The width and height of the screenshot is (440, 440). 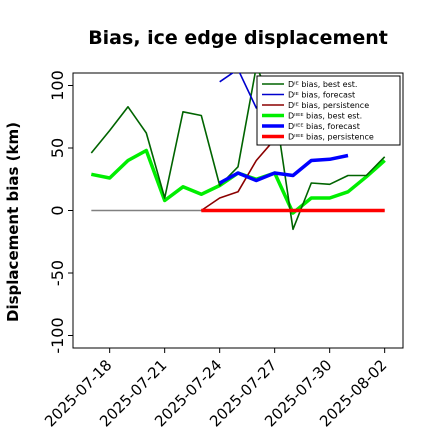 What do you see at coordinates (57, 85) in the screenshot?
I see `y-tick-label: 100` at bounding box center [57, 85].